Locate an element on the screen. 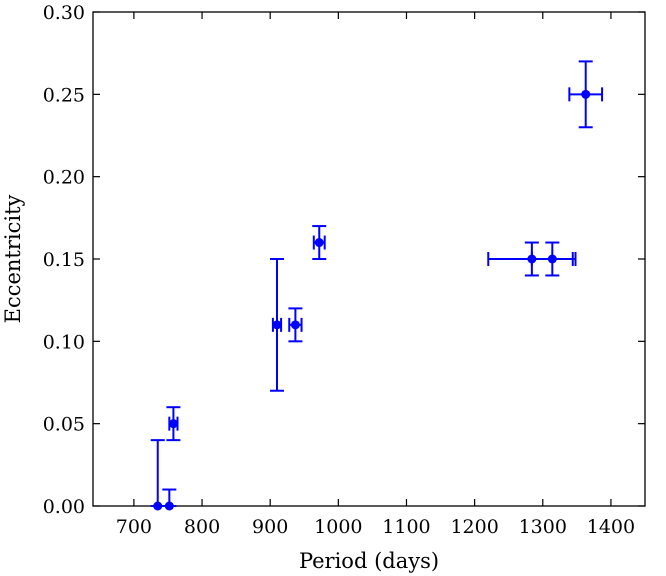 This screenshot has height=576, width=666. x-tick-label: 700 is located at coordinates (134, 527).